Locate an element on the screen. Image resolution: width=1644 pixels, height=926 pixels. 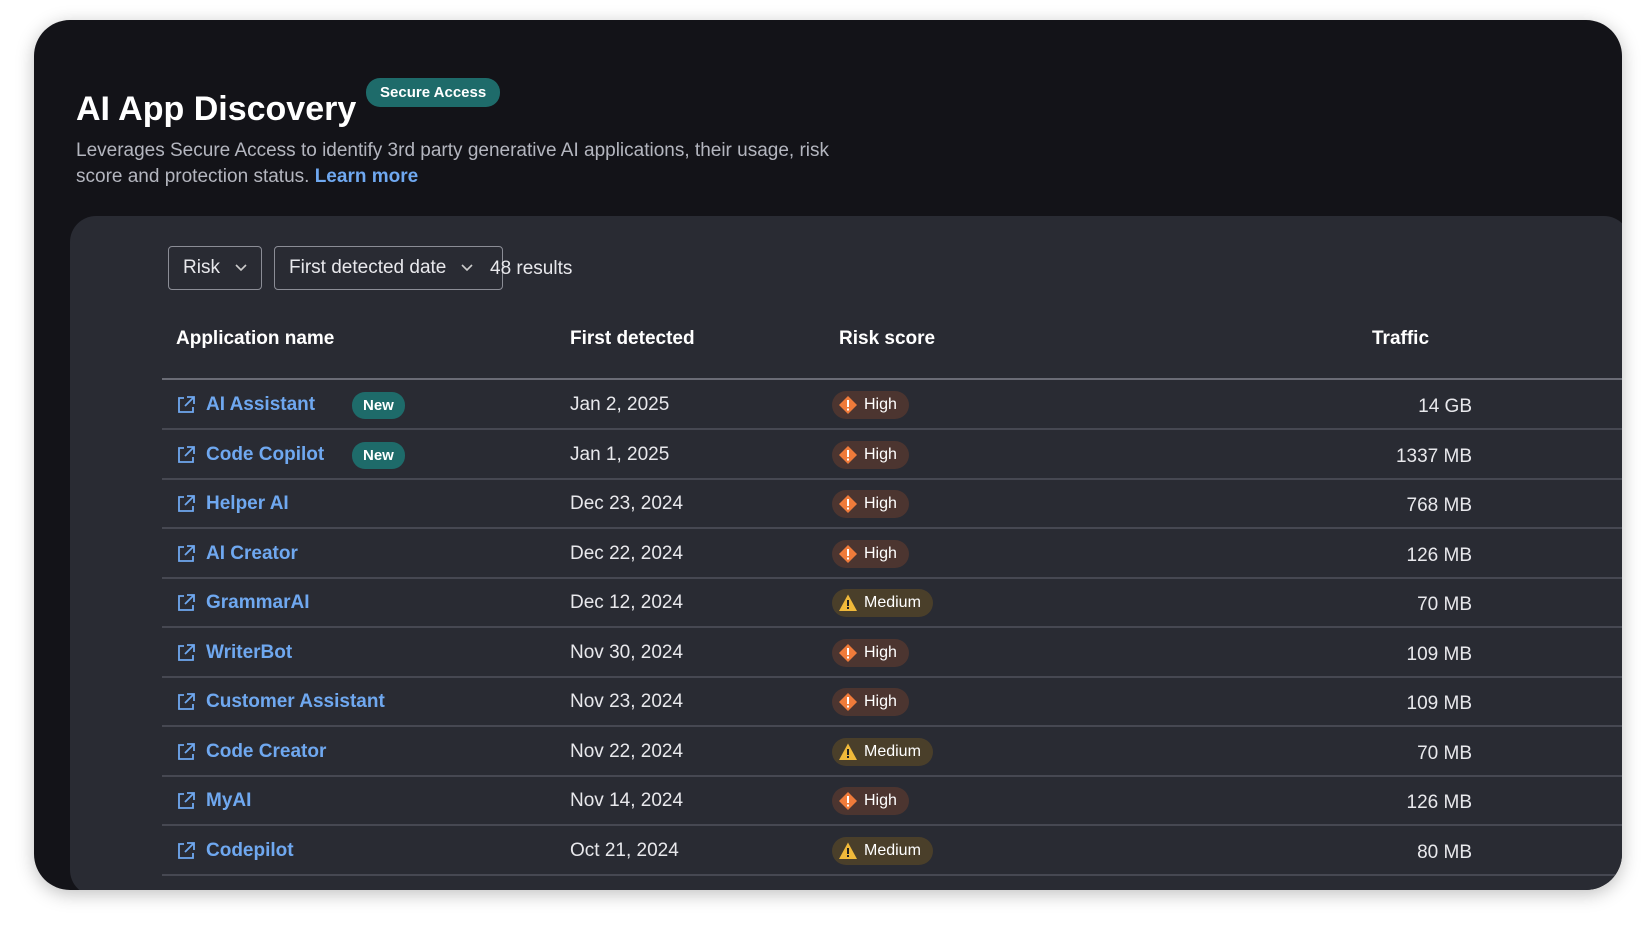
traffic: 1337 MB is located at coordinates (1433, 456).